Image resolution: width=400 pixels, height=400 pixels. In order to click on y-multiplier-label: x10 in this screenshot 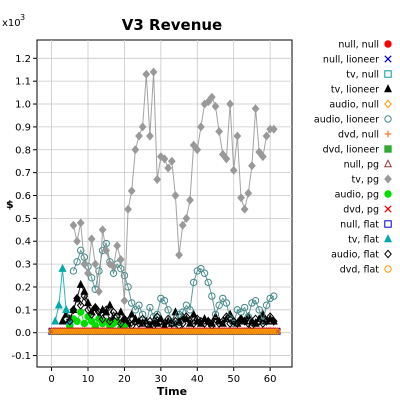, I will do `click(11, 23)`.